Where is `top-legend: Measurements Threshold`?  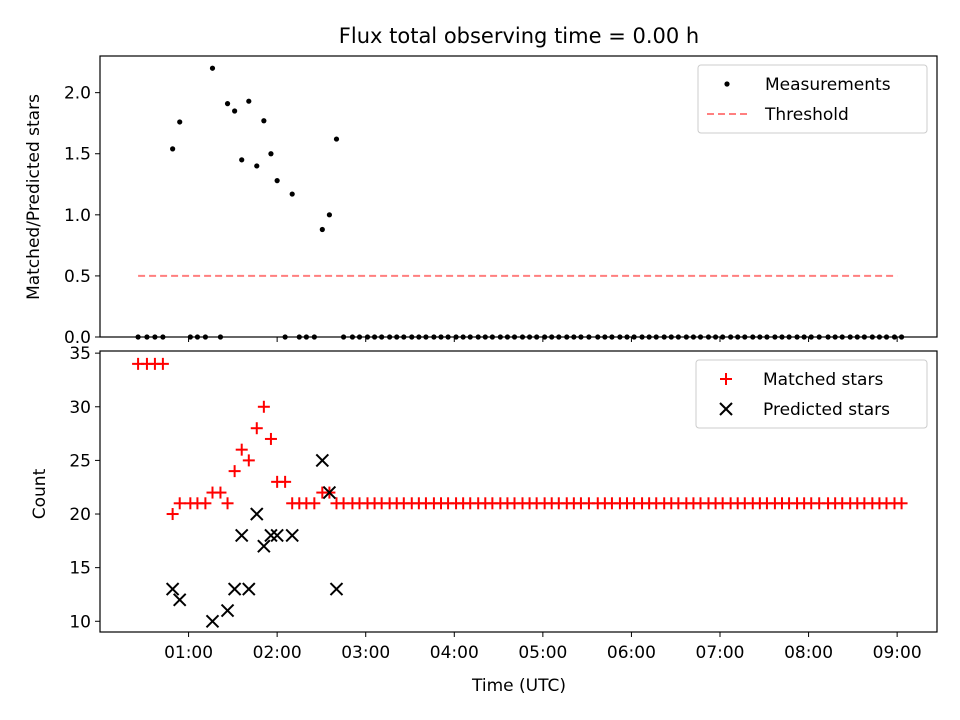 top-legend: Measurements Threshold is located at coordinates (812, 99).